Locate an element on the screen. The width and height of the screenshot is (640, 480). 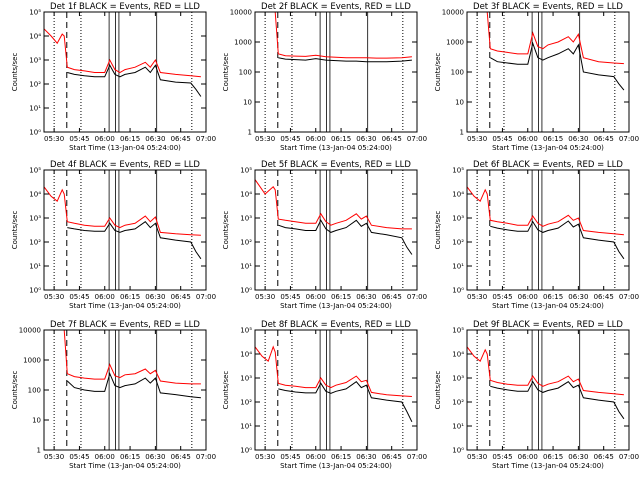
panel-title: Det 7f BLACK = Events, RED = LLD is located at coordinates (125, 325).